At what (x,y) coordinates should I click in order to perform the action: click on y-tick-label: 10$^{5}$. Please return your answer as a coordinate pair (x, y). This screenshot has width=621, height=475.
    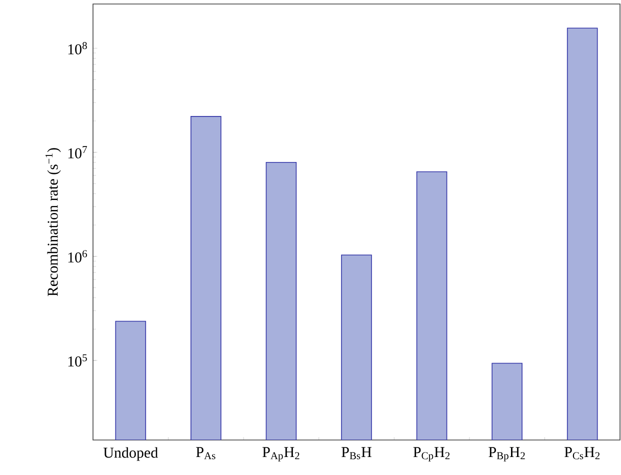
    Looking at the image, I should click on (77, 360).